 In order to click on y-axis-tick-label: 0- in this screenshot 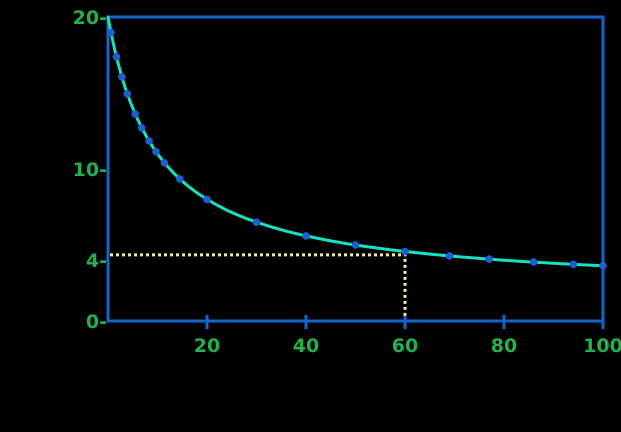, I will do `click(96, 322)`.